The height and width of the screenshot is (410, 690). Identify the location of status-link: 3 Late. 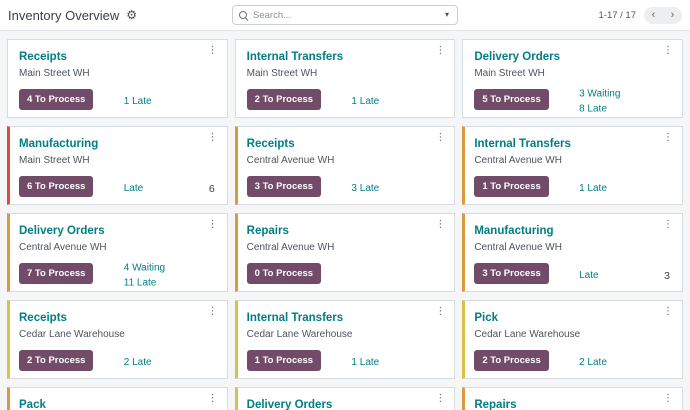
(365, 188).